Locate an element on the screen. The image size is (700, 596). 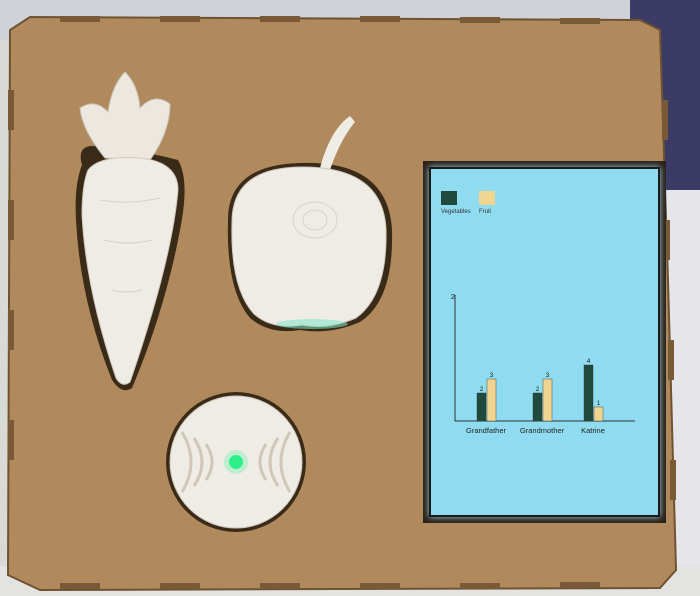
x-tick-katrine: Katrine is located at coordinates (593, 430).